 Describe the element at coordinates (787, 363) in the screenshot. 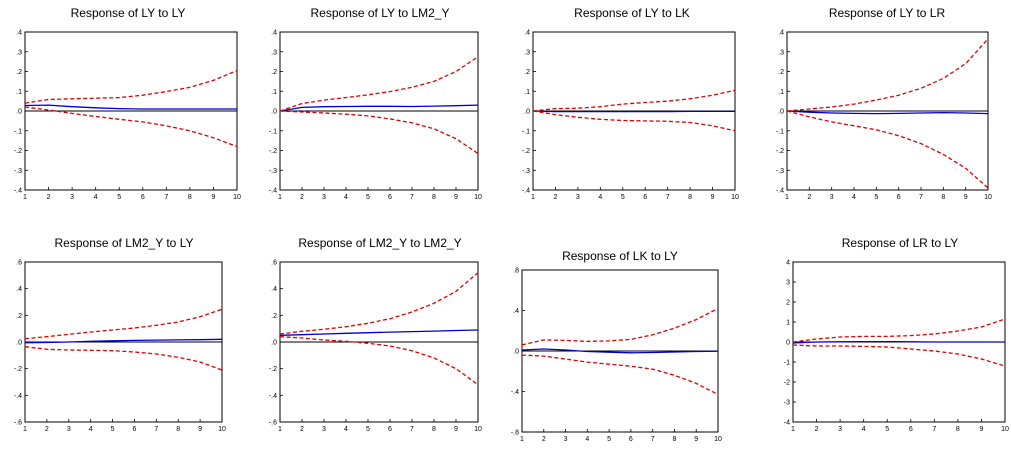

I see `y-tick-label: -1` at that location.